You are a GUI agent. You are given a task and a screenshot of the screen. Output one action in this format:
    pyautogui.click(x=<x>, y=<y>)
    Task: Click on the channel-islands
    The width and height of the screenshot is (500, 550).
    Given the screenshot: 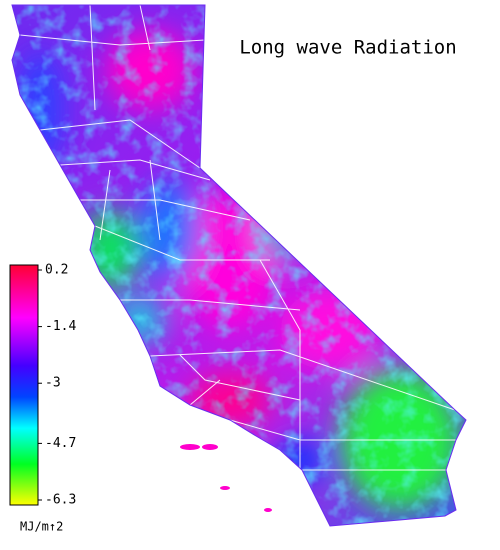 What is the action you would take?
    pyautogui.click(x=226, y=478)
    